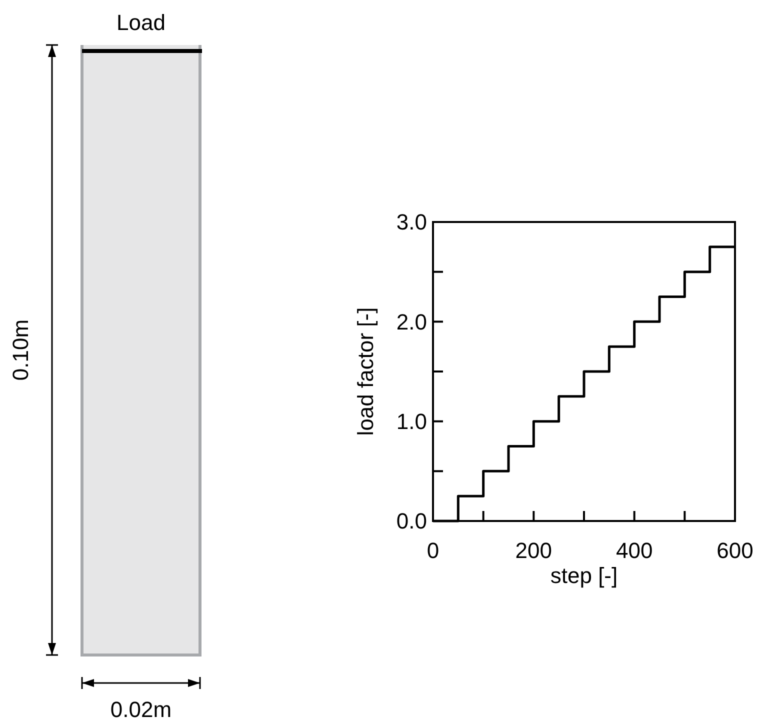 Image resolution: width=759 pixels, height=725 pixels. I want to click on text: 0.10m, so click(20, 350).